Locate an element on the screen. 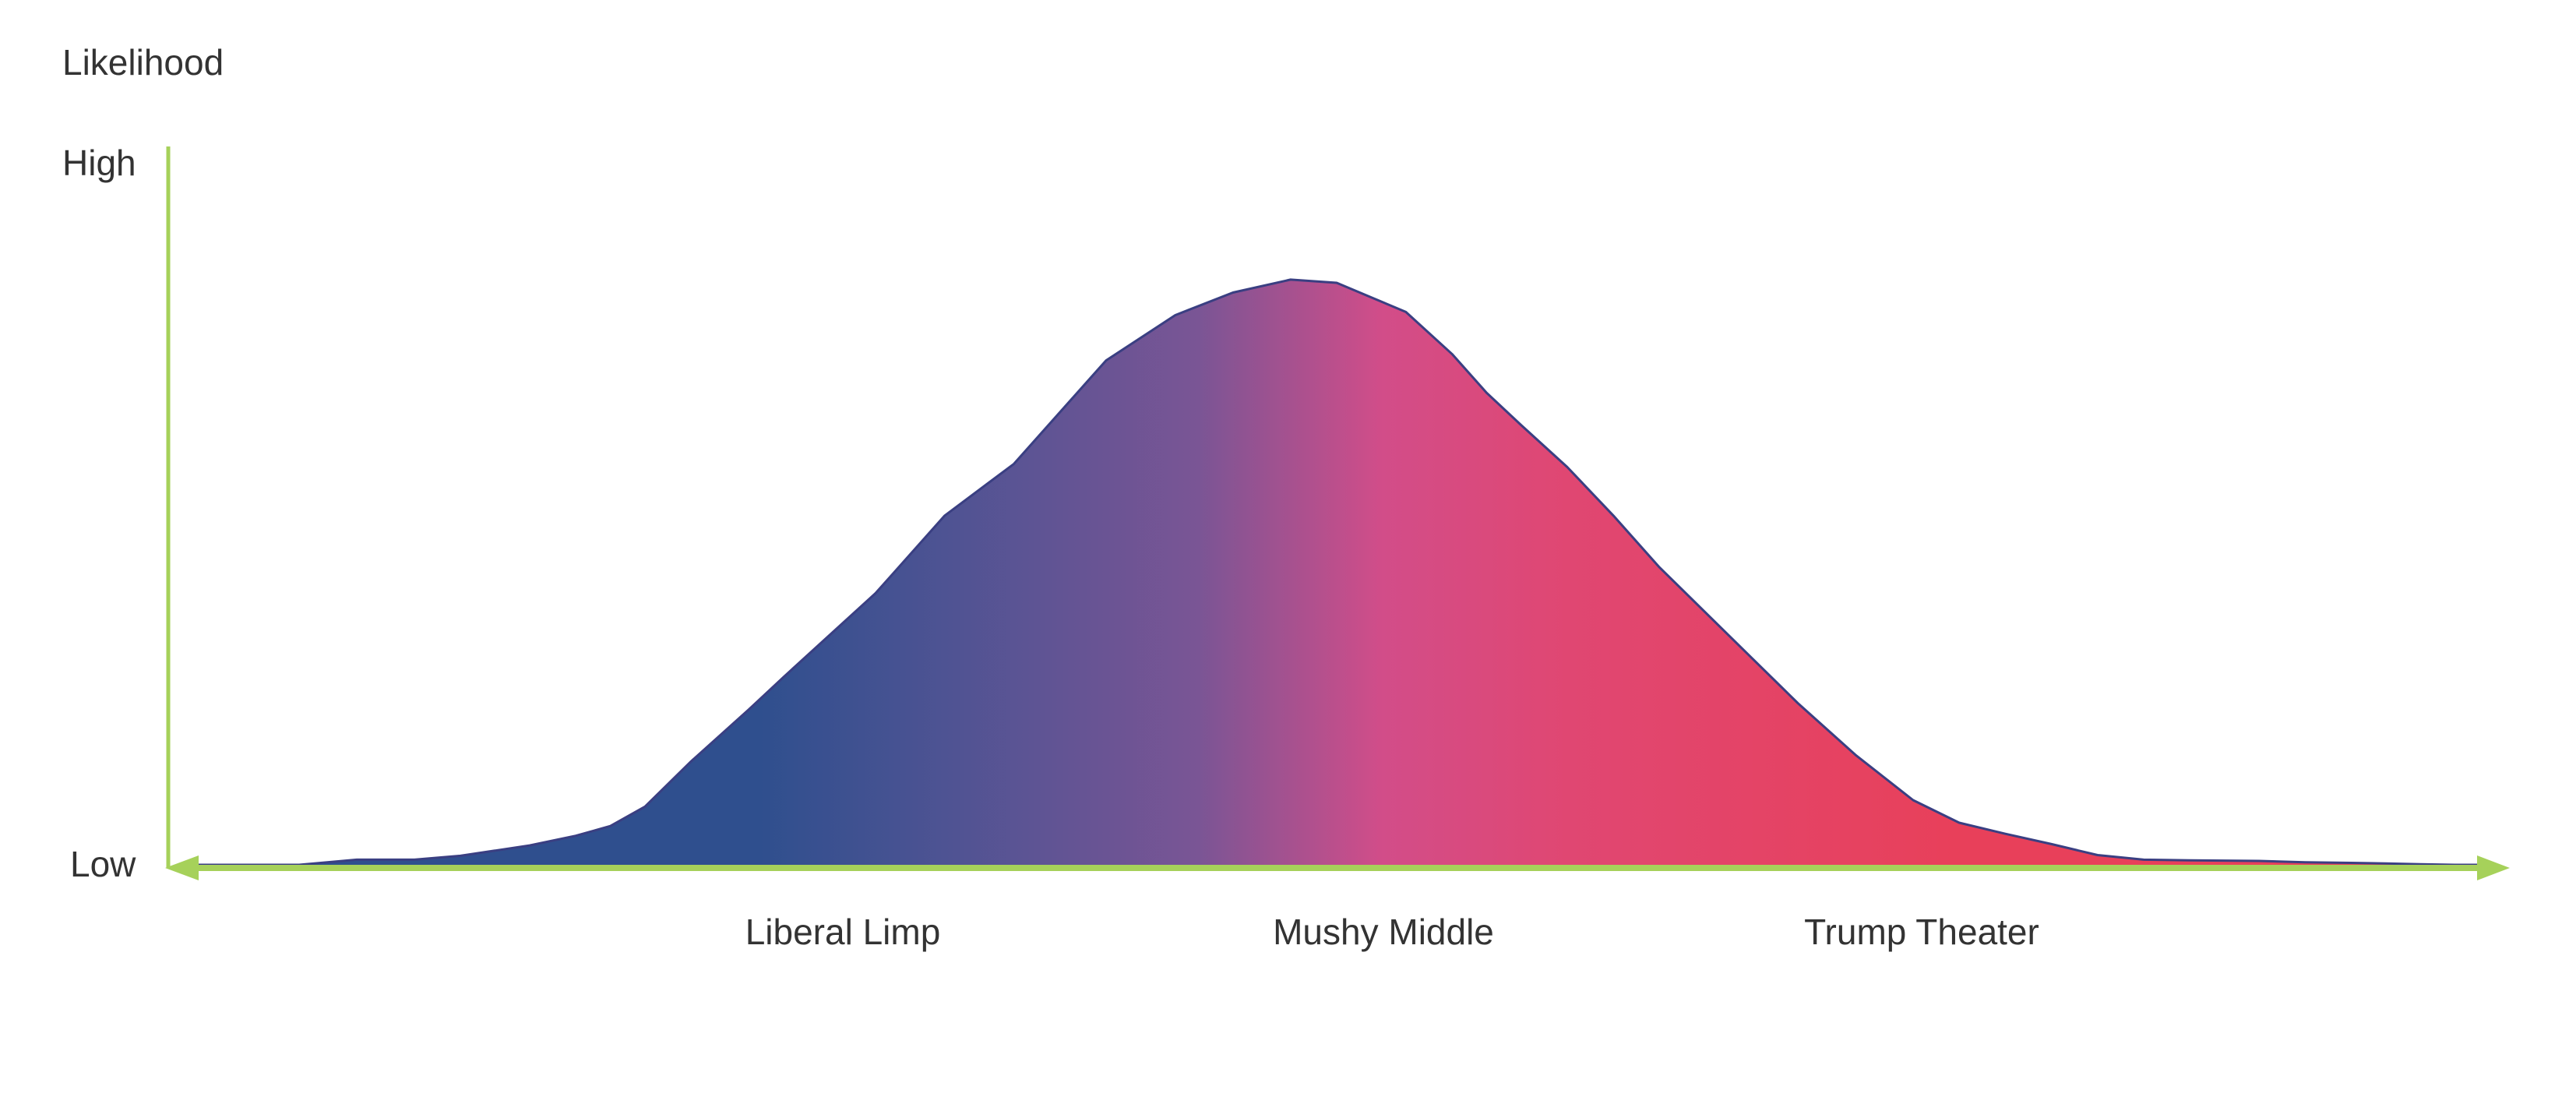  y-tick-label-low: Low is located at coordinates (103, 864).